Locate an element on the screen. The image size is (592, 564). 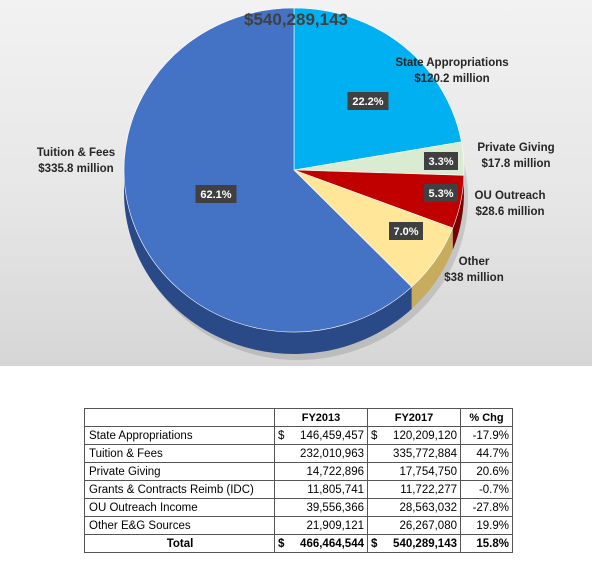
header-label is located at coordinates (179, 417).